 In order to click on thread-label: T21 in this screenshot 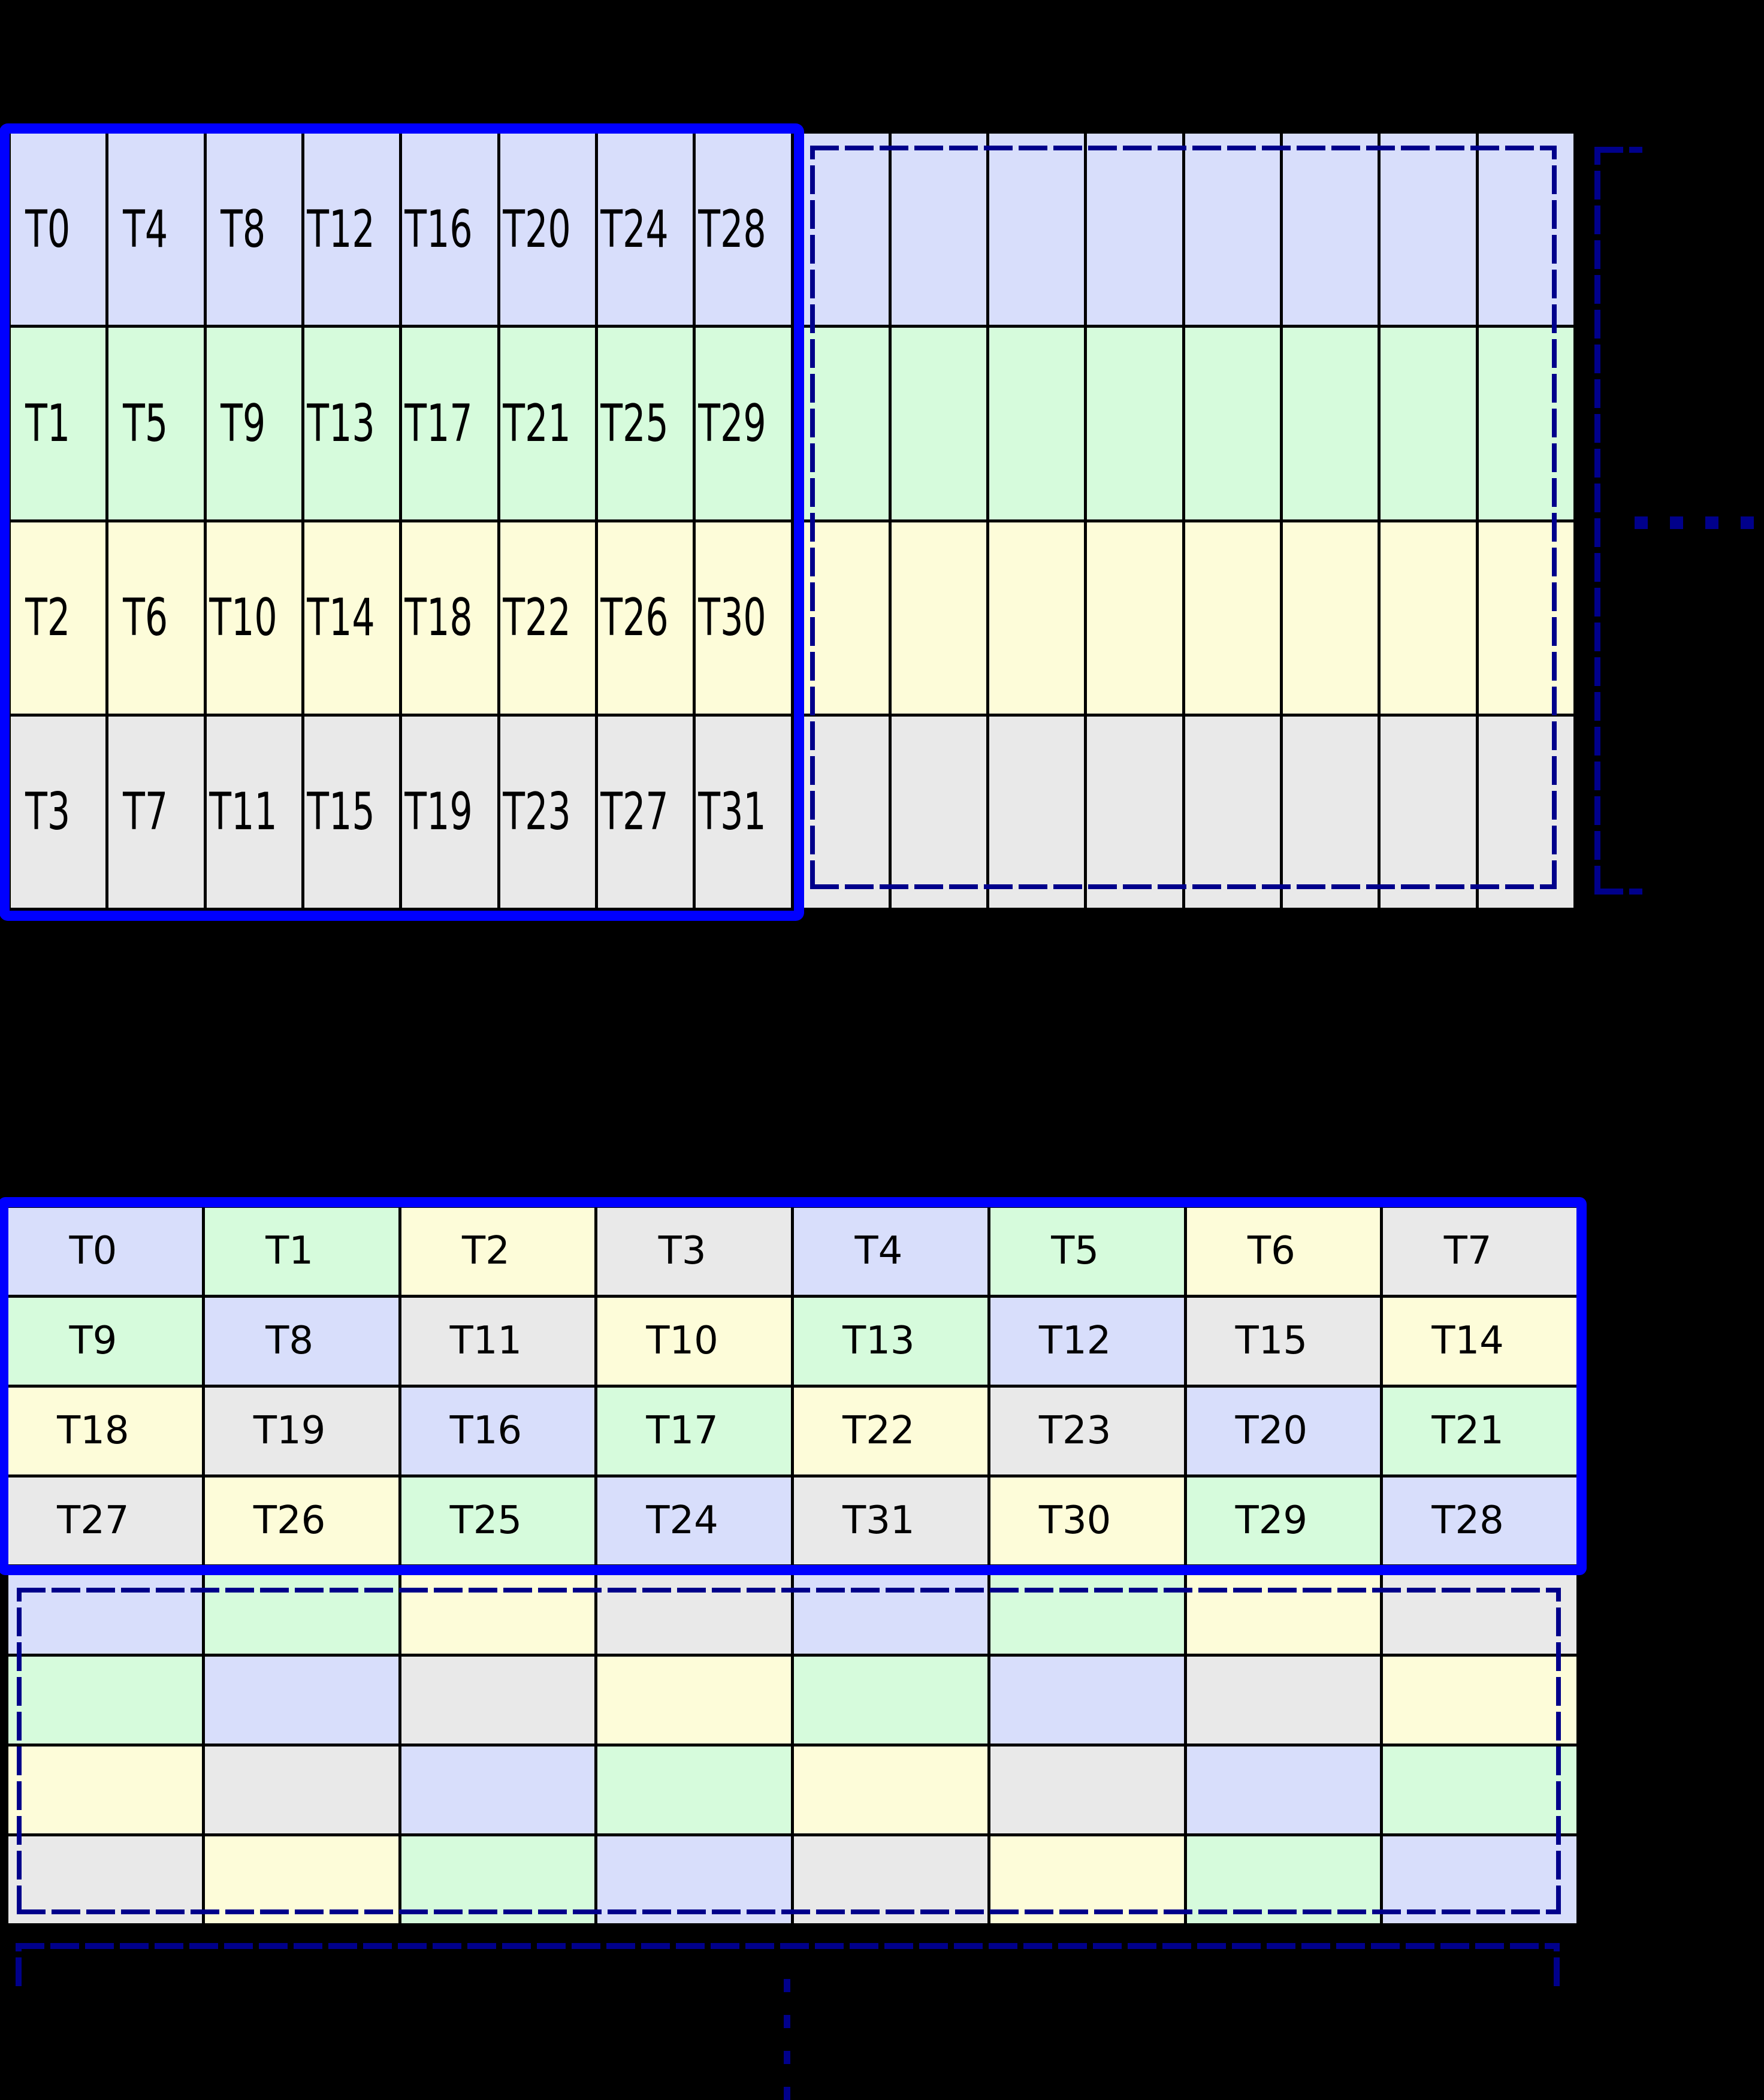, I will do `click(1468, 1432)`.